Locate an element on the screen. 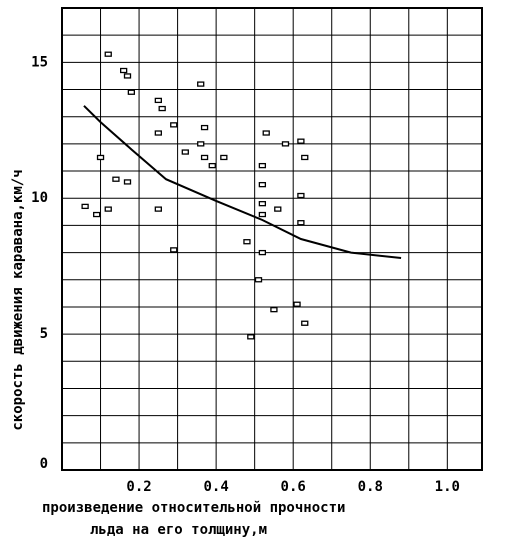  x-tick-label: 0.8 is located at coordinates (370, 487).